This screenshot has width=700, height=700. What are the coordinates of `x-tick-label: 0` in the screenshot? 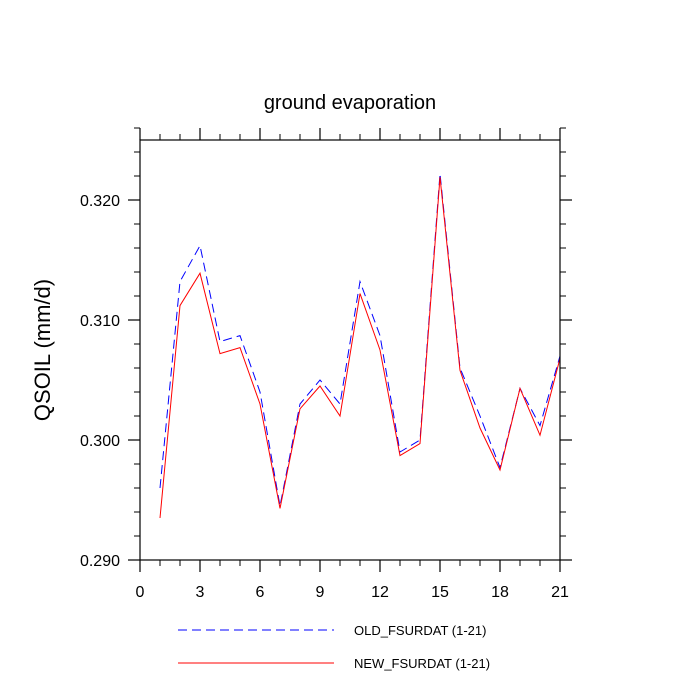 It's located at (140, 592).